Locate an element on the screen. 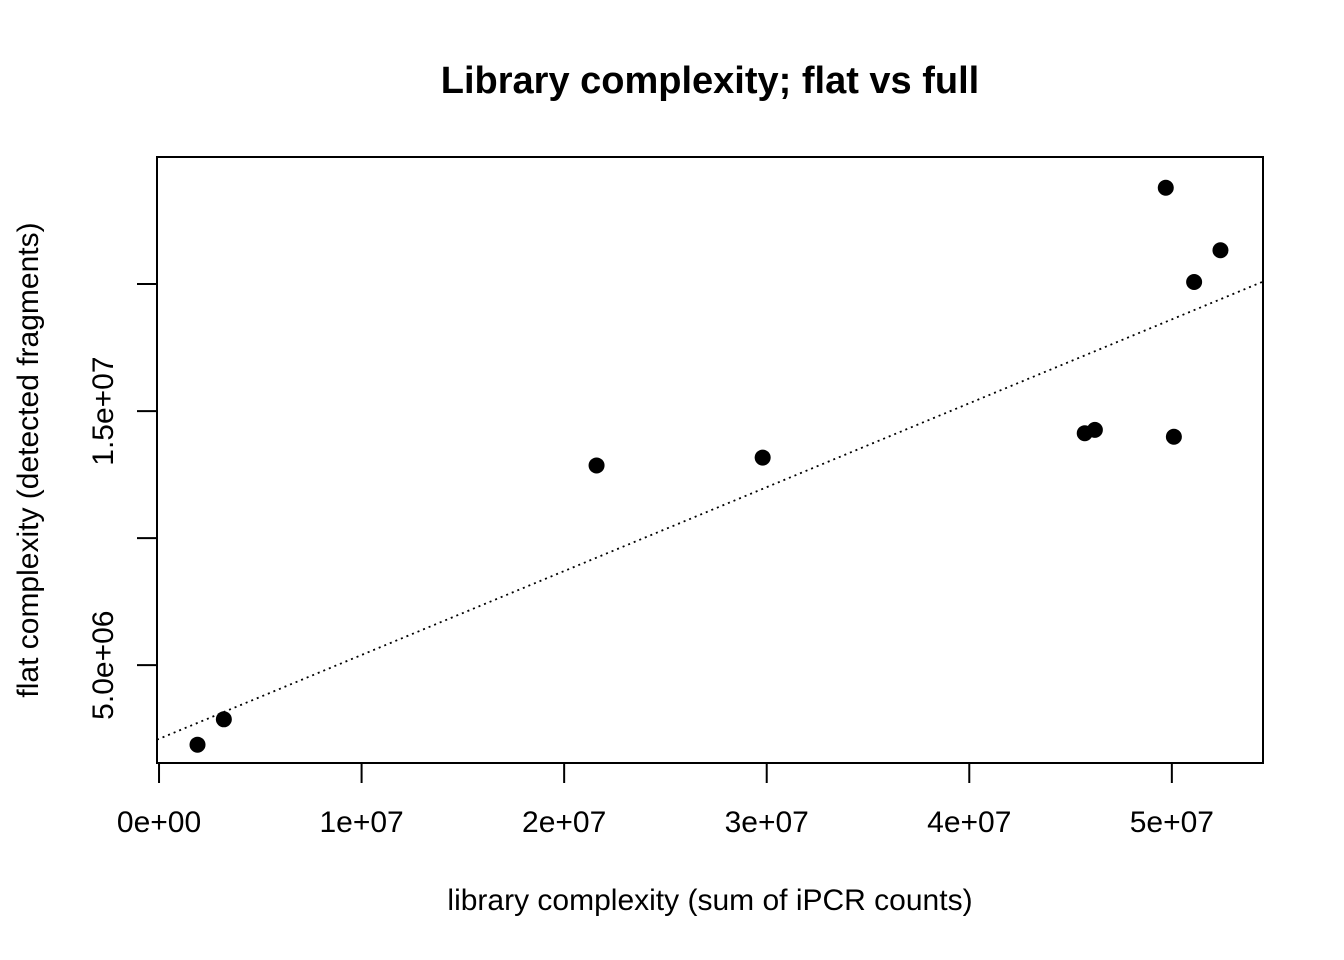  y-tick-label: 5.0e+06 is located at coordinates (103, 665).